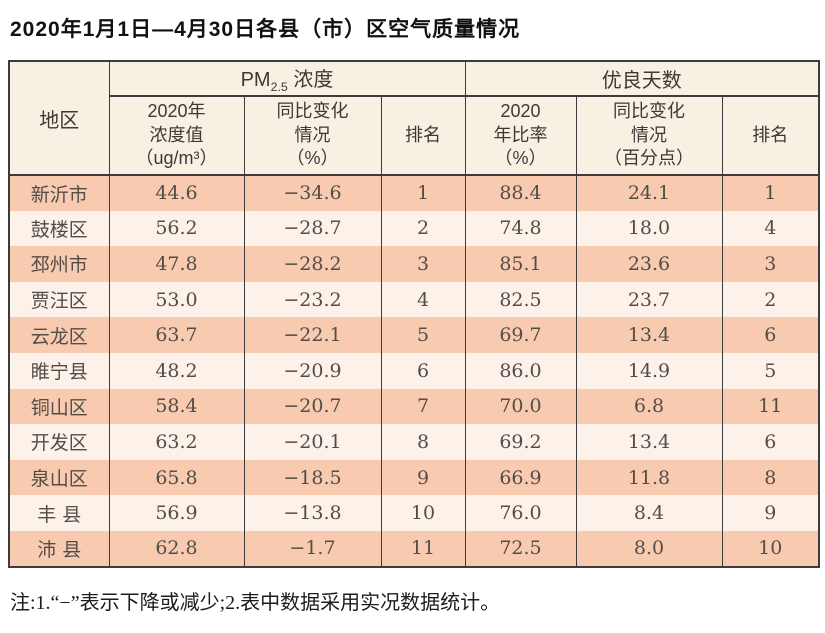 The image size is (825, 633). Describe the element at coordinates (423, 548) in the screenshot. I see `cell-pm-rank: 11` at that location.